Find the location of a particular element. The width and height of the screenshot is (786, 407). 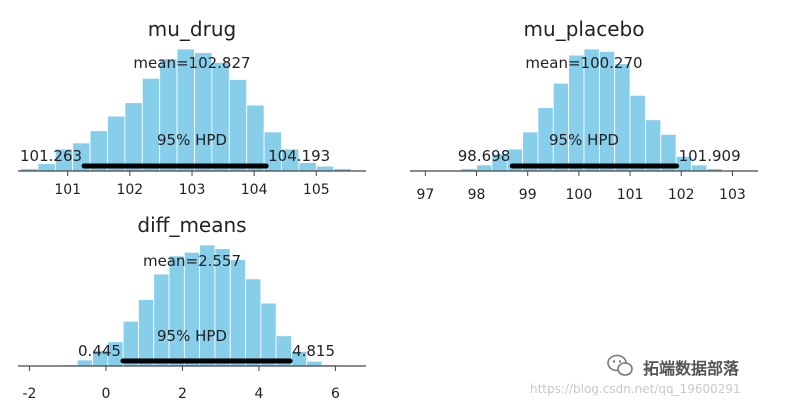

x-tick-label: 99 is located at coordinates (528, 195).